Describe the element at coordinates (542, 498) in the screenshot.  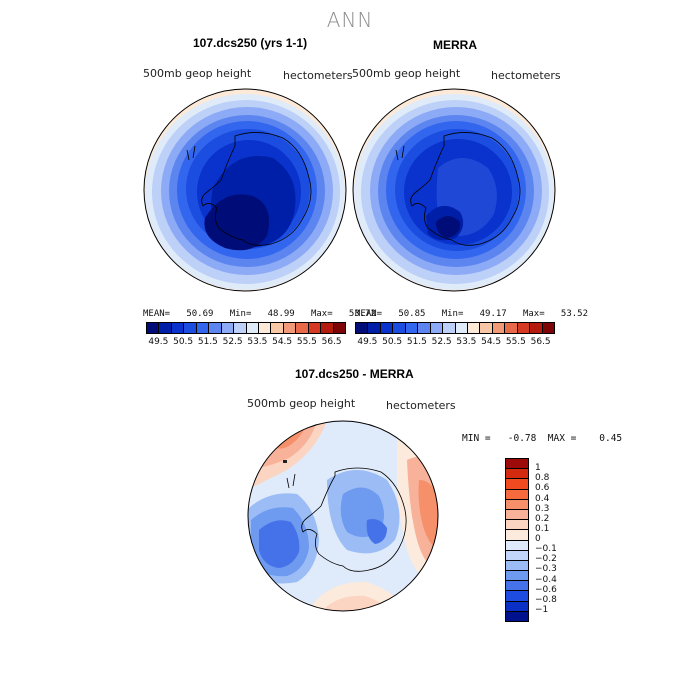
I see `colorbar-tick-label: 0.4` at that location.